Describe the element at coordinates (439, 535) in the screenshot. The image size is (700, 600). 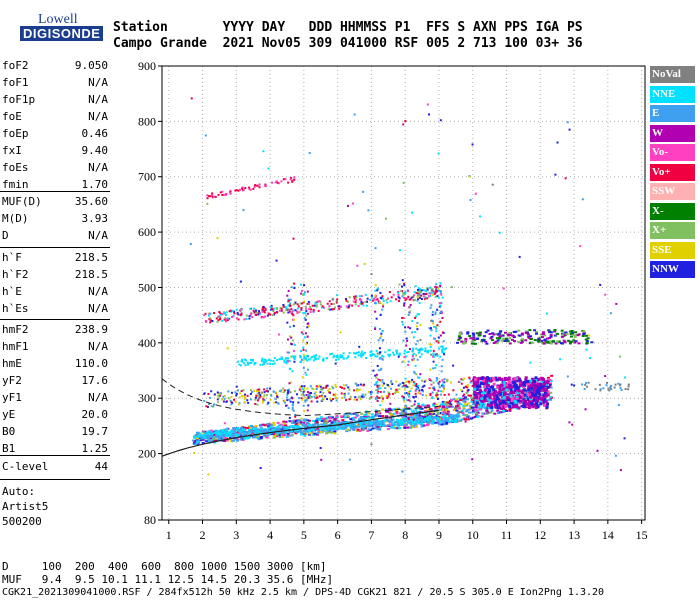
I see `x-tick-label: 9` at that location.